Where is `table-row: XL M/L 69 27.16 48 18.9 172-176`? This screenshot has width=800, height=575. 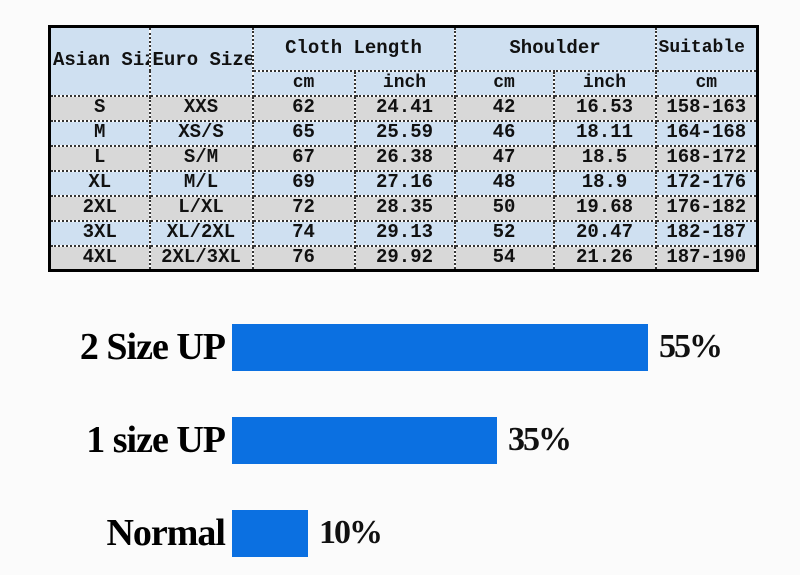 table-row: XL M/L 69 27.16 48 18.9 172-176 is located at coordinates (403, 183).